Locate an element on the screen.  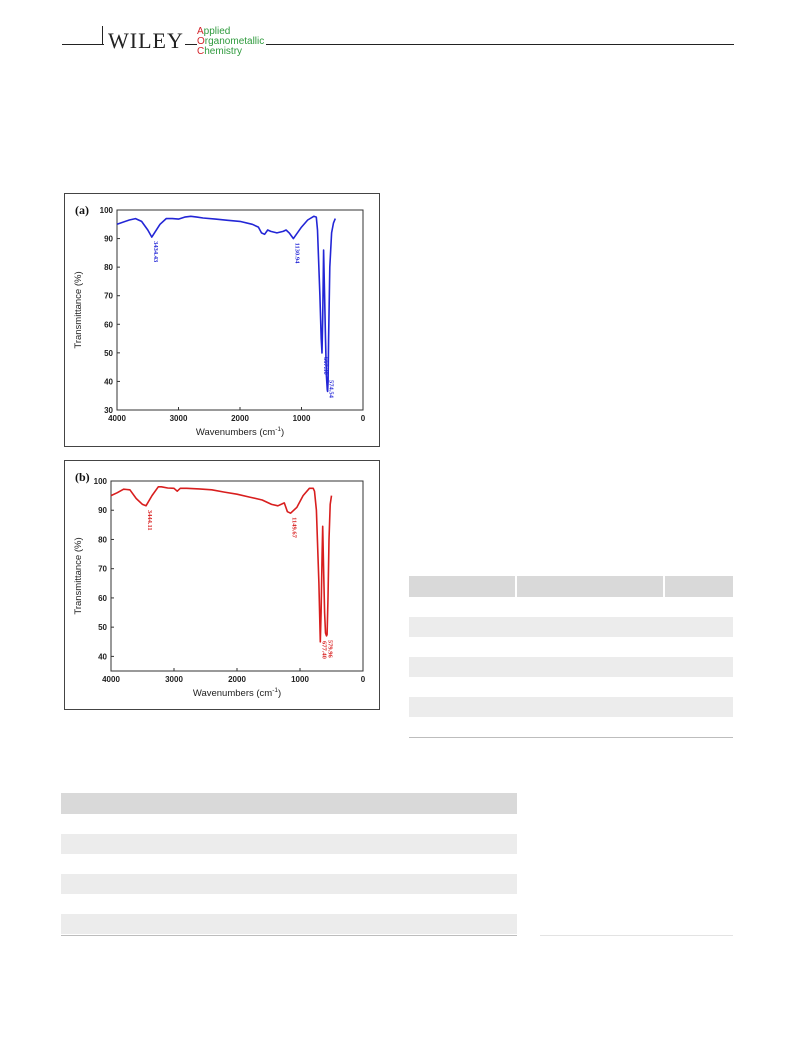
peak-label: 667.30 is located at coordinates (325, 366).